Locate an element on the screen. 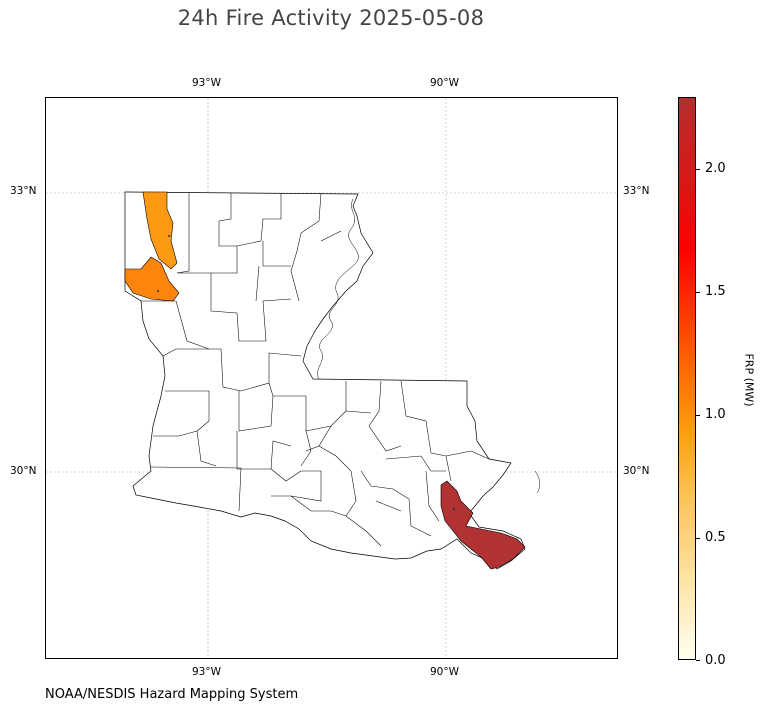 The height and width of the screenshot is (712, 764). lat-tick-right-30n: 30°N is located at coordinates (636, 471).